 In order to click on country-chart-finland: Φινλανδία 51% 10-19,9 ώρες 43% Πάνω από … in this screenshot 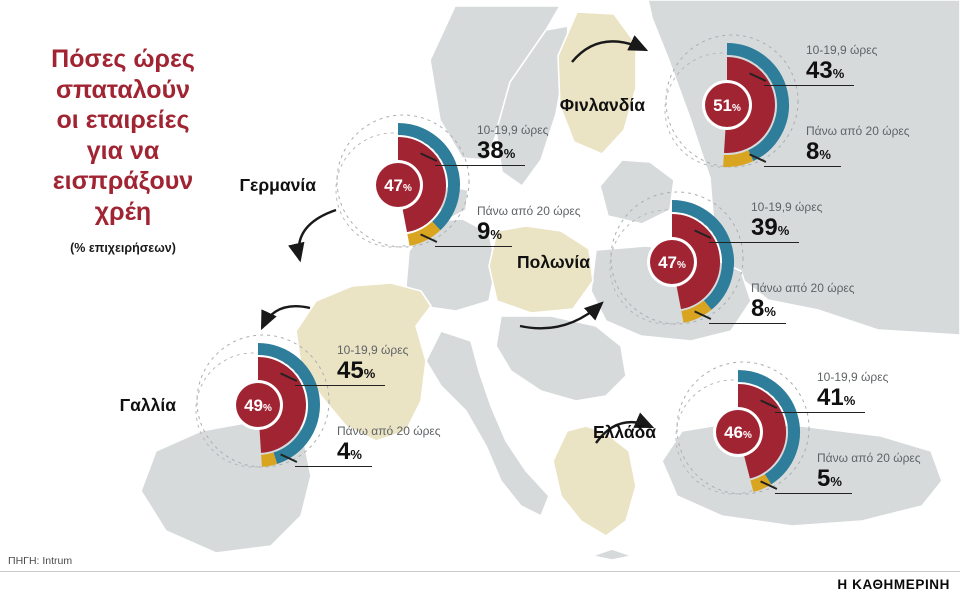, I will do `click(747, 105)`.